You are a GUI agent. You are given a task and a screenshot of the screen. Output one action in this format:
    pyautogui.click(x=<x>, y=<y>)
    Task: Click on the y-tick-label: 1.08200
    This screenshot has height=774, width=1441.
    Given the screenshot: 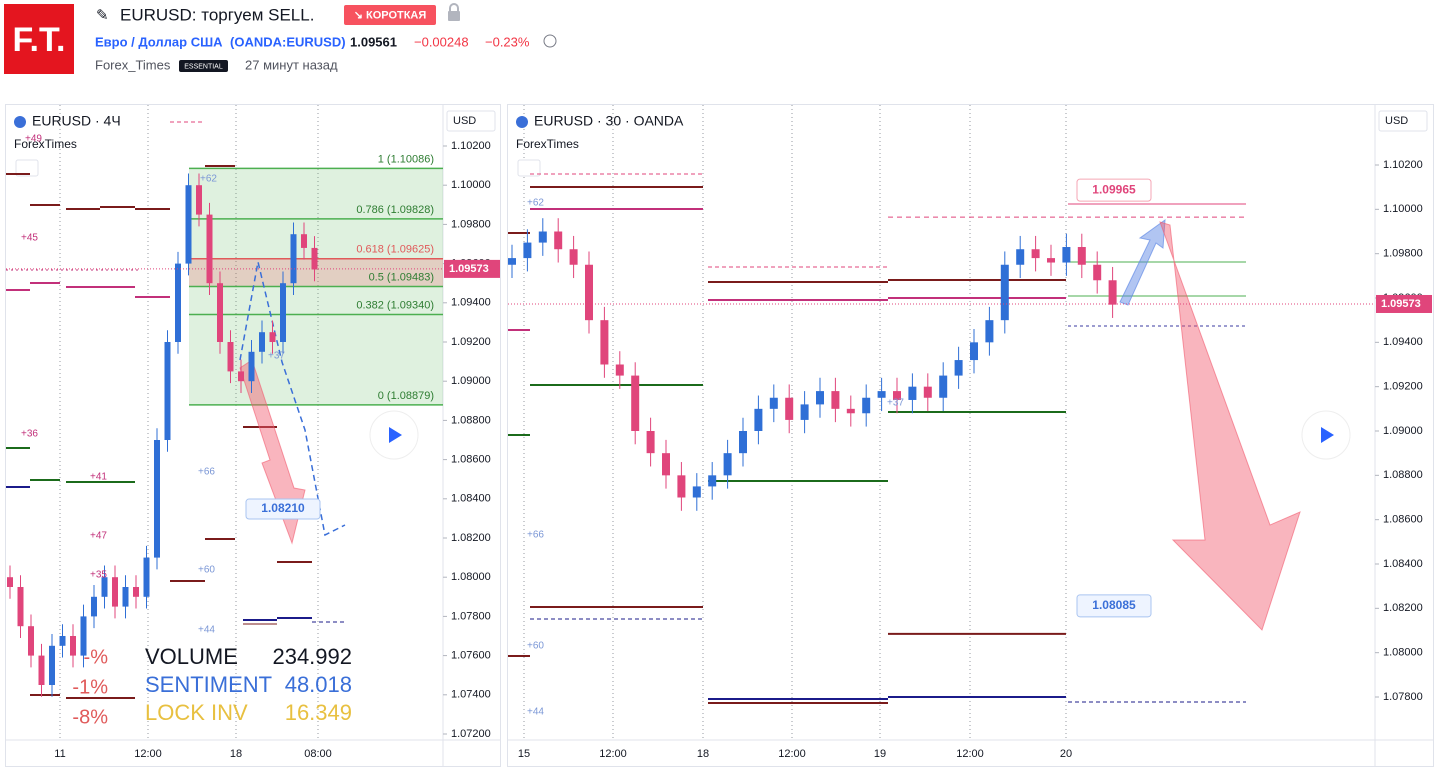 What is the action you would take?
    pyautogui.click(x=471, y=538)
    